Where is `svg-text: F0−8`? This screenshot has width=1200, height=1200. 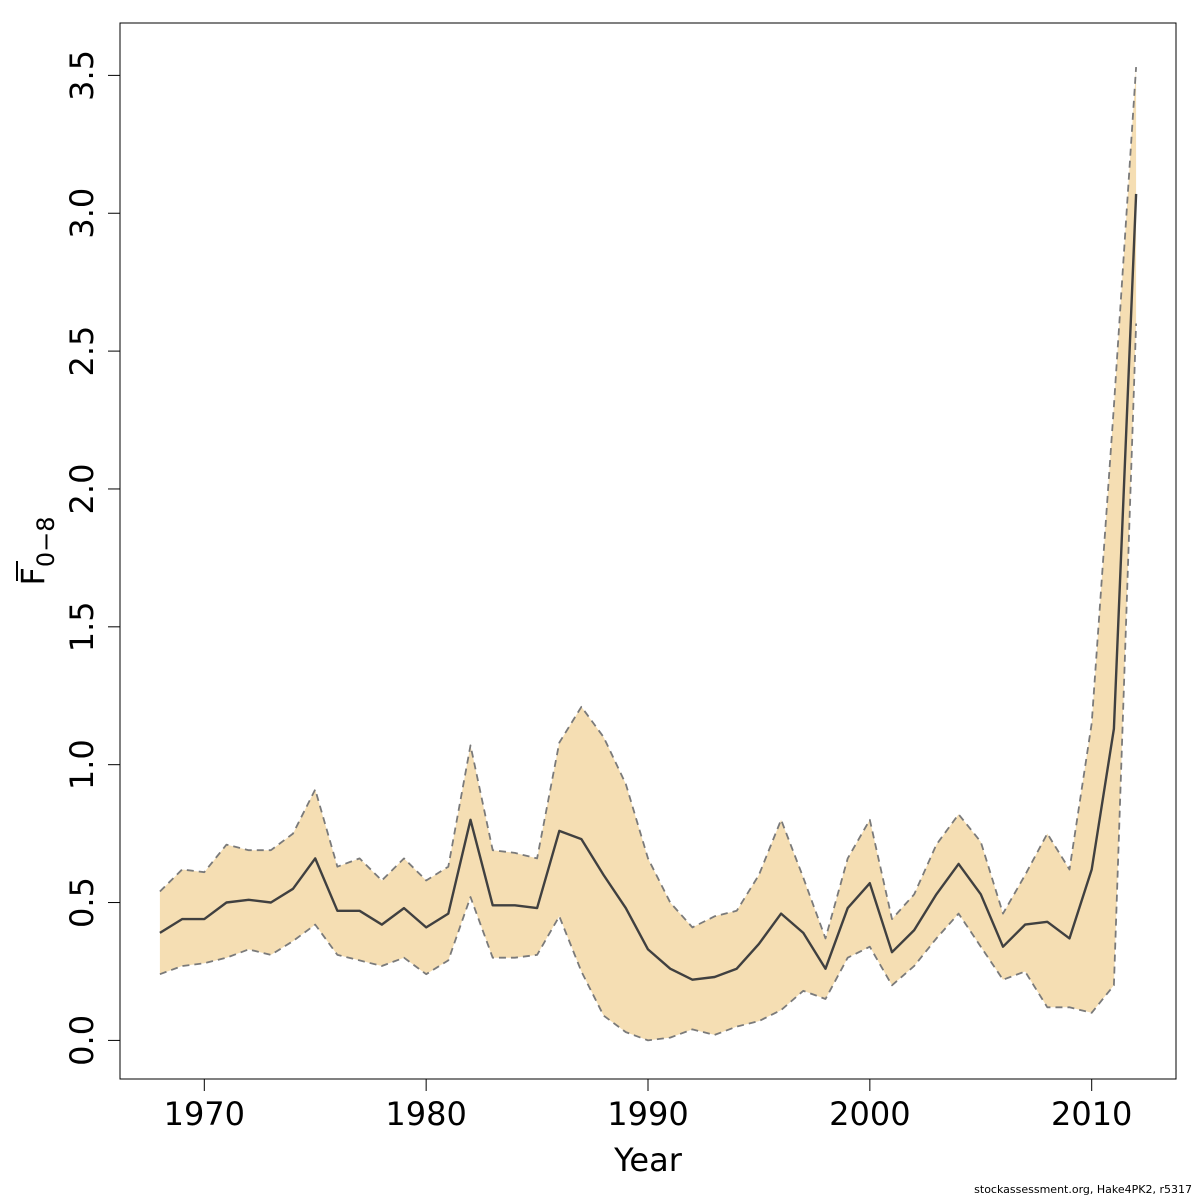 svg-text: F0−8 is located at coordinates (37, 550).